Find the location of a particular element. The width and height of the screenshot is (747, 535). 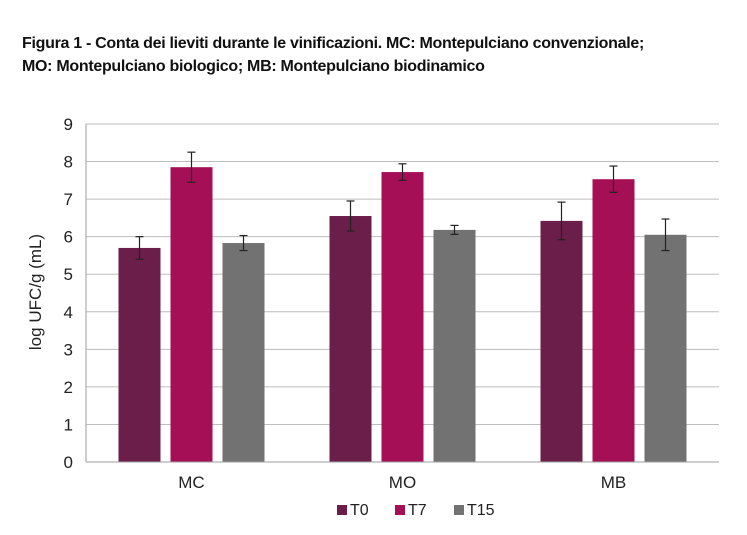

legend: T0 T7 T15 is located at coordinates (416, 510).